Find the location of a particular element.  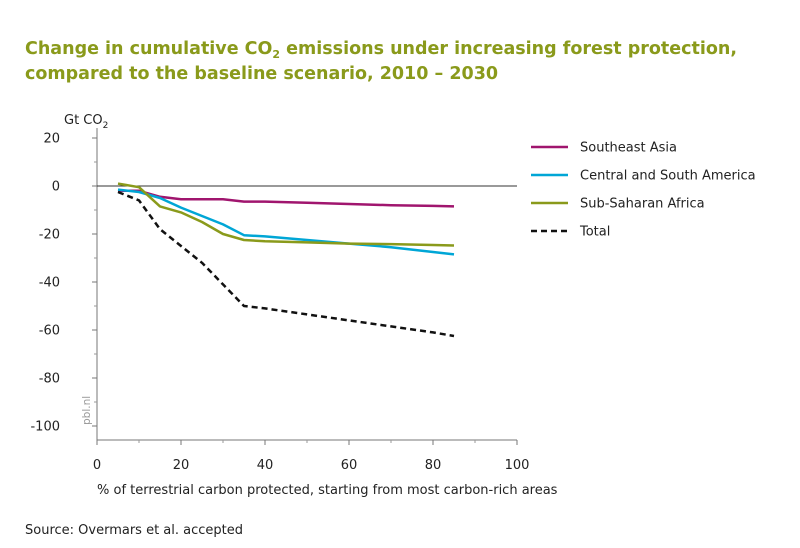

series-lines is located at coordinates (286, 260).